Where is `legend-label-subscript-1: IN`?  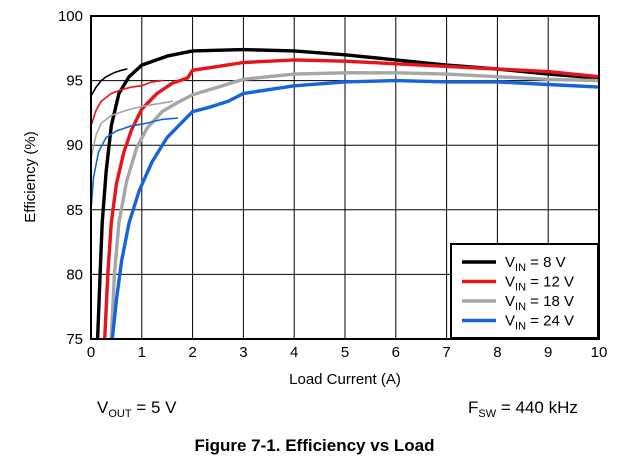 legend-label-subscript-1: IN is located at coordinates (520, 288).